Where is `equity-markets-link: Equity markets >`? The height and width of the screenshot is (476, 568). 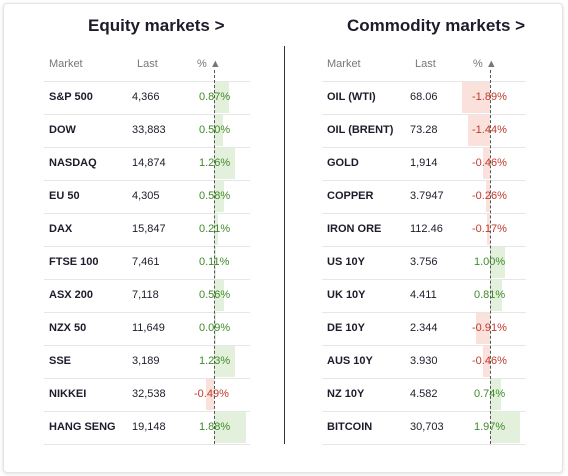
equity-markets-link: Equity markets > is located at coordinates (156, 25).